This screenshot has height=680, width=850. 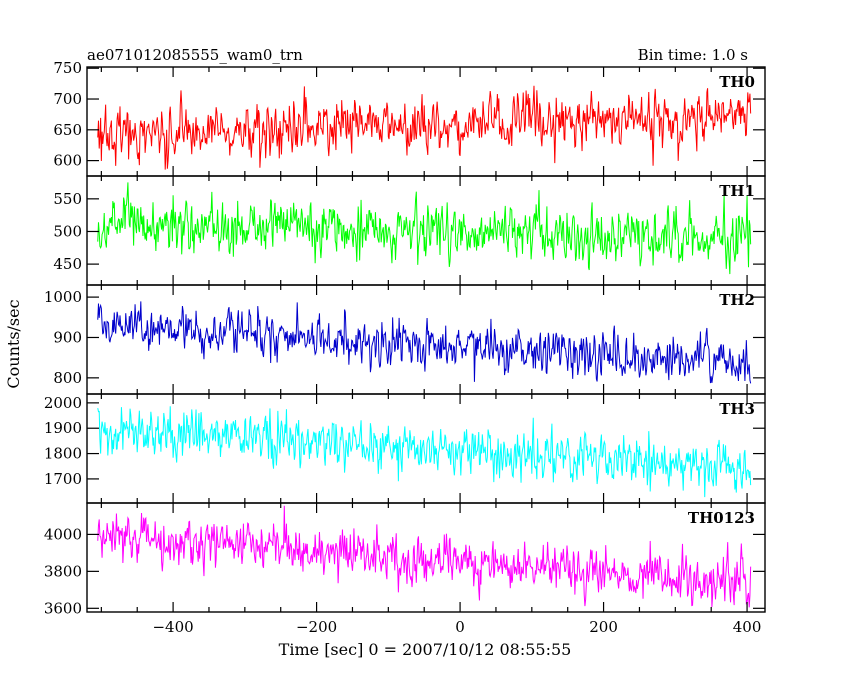 What do you see at coordinates (67, 99) in the screenshot?
I see `y-tick-label-th0: 700` at bounding box center [67, 99].